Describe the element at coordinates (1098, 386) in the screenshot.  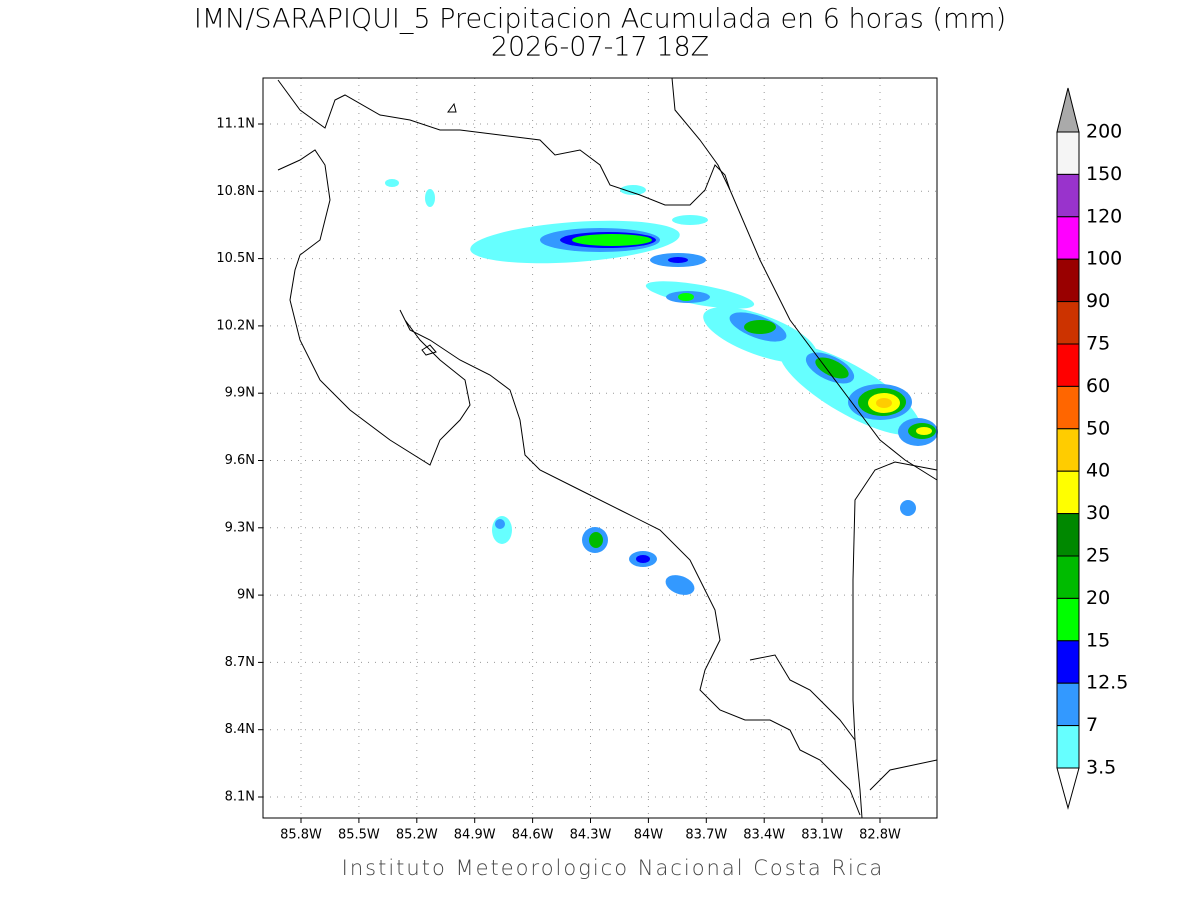
I see `colorbar-label: 60` at that location.